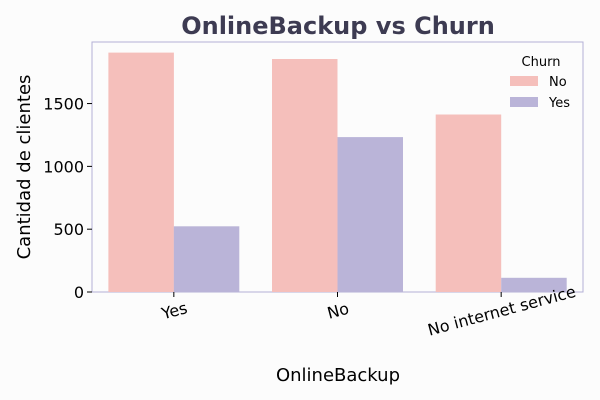 The height and width of the screenshot is (400, 600). What do you see at coordinates (63, 166) in the screenshot?
I see `y-tick-label: 1000` at bounding box center [63, 166].